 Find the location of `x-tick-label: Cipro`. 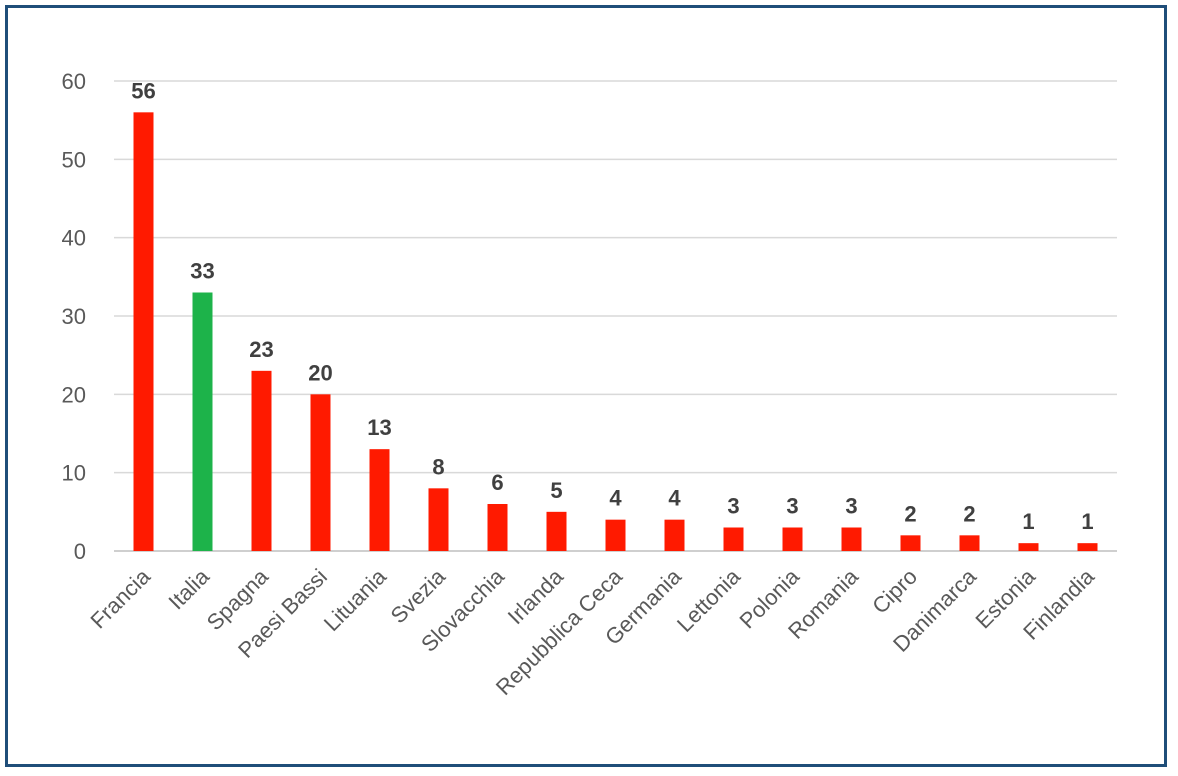

x-tick-label: Cipro is located at coordinates (894, 591).